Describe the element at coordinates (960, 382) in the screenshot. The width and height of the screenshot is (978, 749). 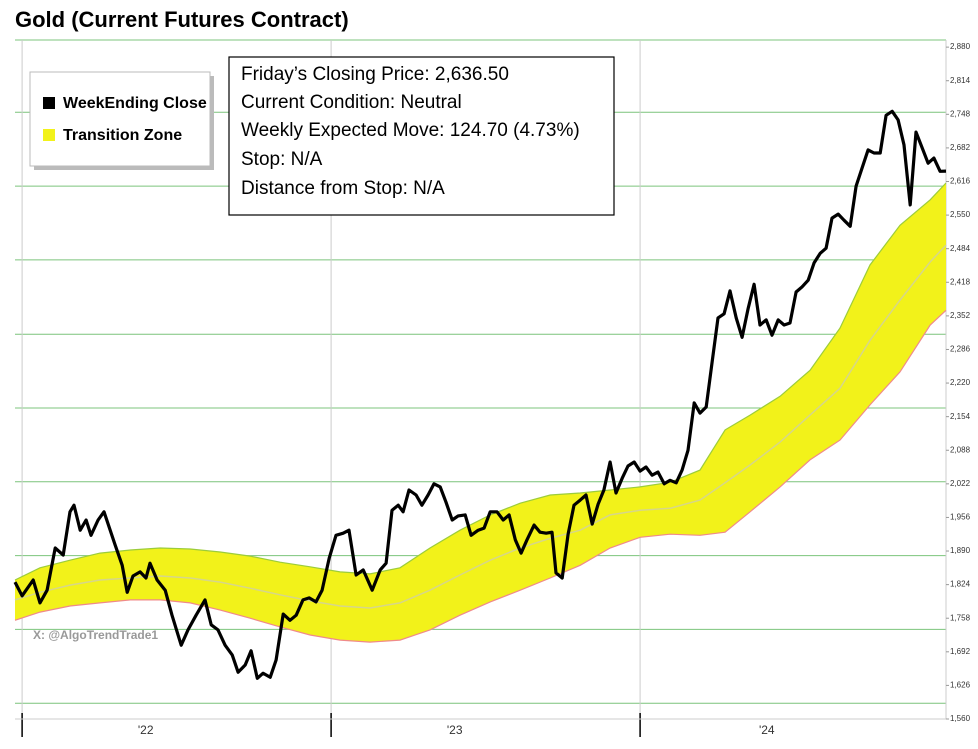
I see `y-tick-label: 2,220` at that location.